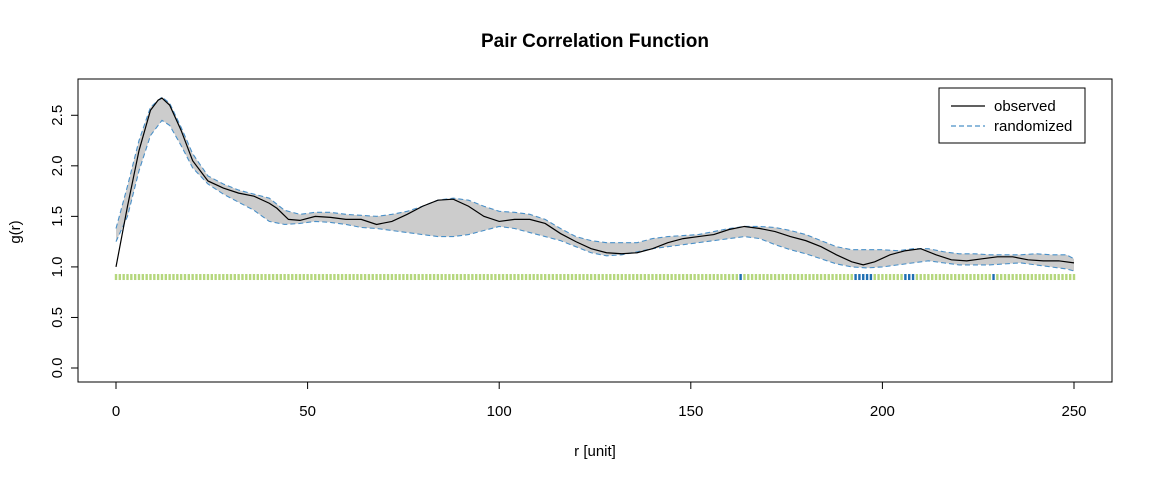  I want to click on chart-title: Pair Correlation Function, so click(595, 41).